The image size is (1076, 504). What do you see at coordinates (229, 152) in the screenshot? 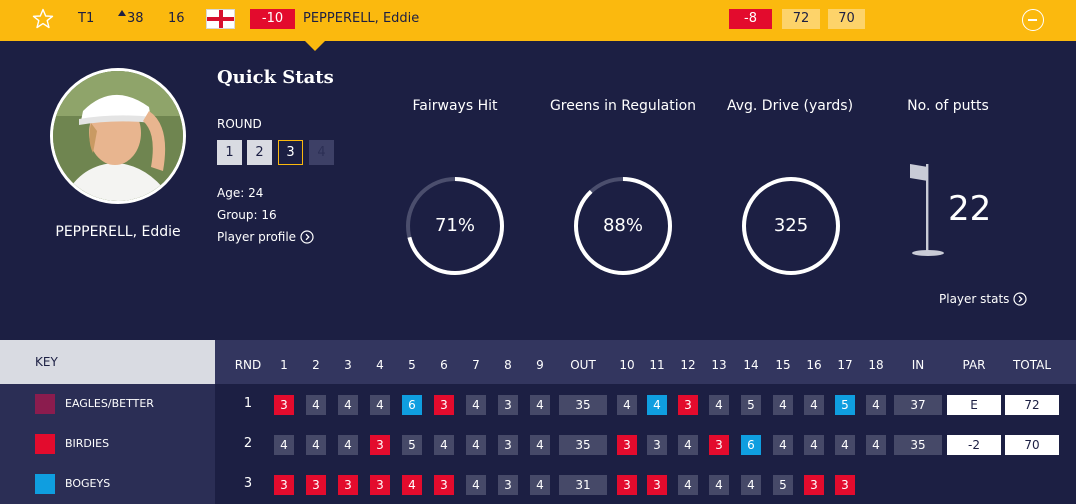
I see `round-button-1: 1` at bounding box center [229, 152].